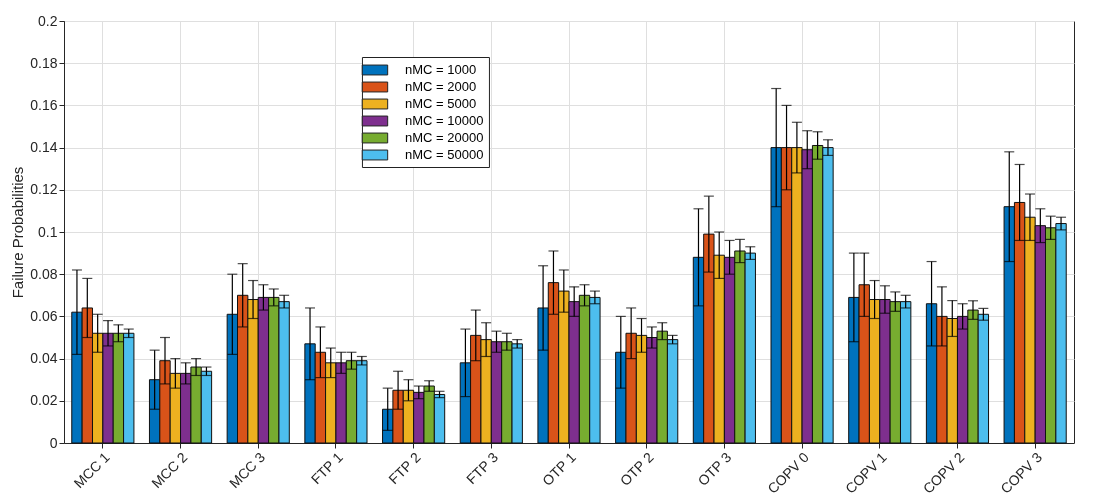  I want to click on y-tick-label: 0.14, so click(44, 147).